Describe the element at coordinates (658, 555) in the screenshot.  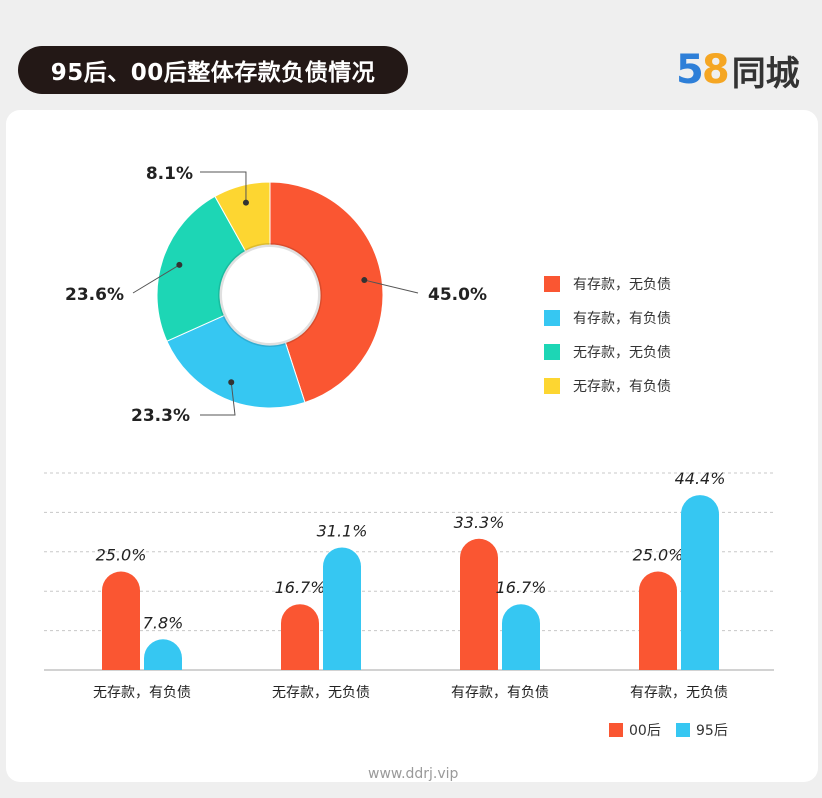
I see `bar-value-label-3-0: 25.0%` at that location.